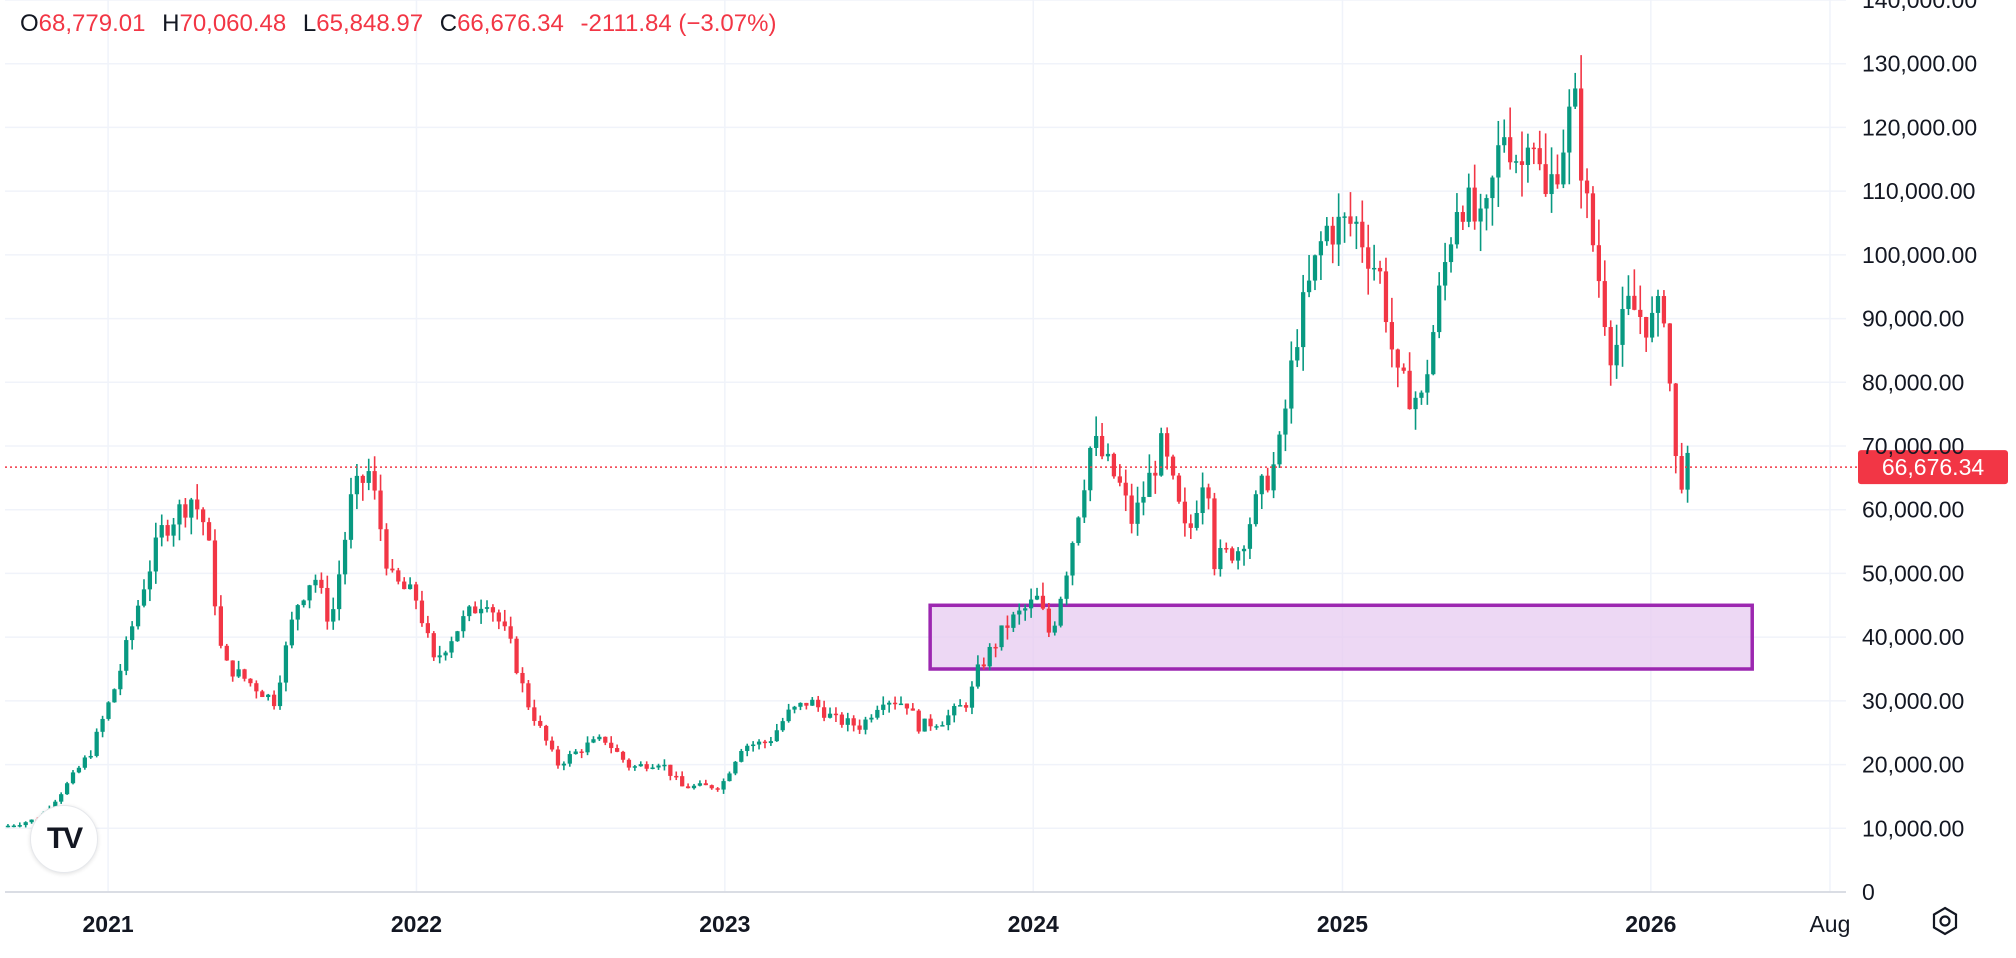 The height and width of the screenshot is (958, 2016). Describe the element at coordinates (510, 23) in the screenshot. I see `close-value: 66,676.34` at that location.